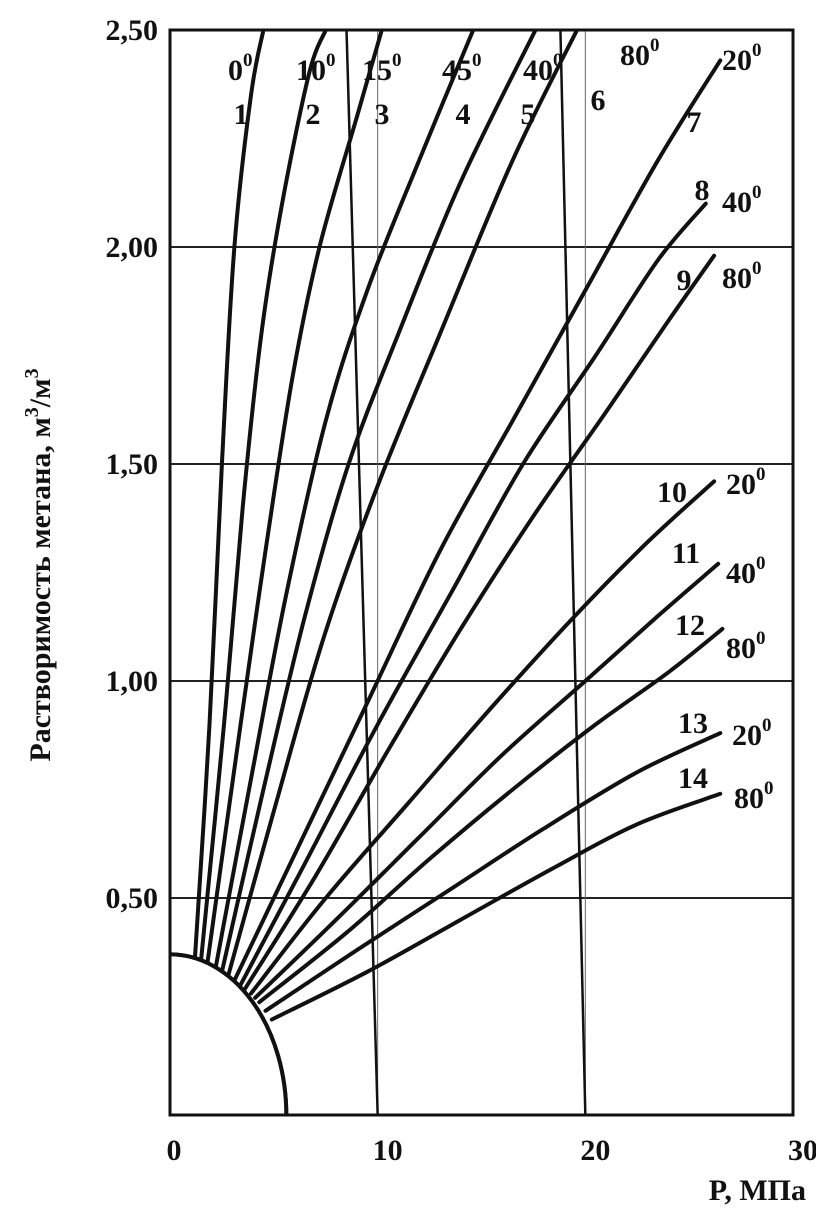 The height and width of the screenshot is (1220, 816). Describe the element at coordinates (693, 778) in the screenshot. I see `curve-number-label-14: 14` at that location.